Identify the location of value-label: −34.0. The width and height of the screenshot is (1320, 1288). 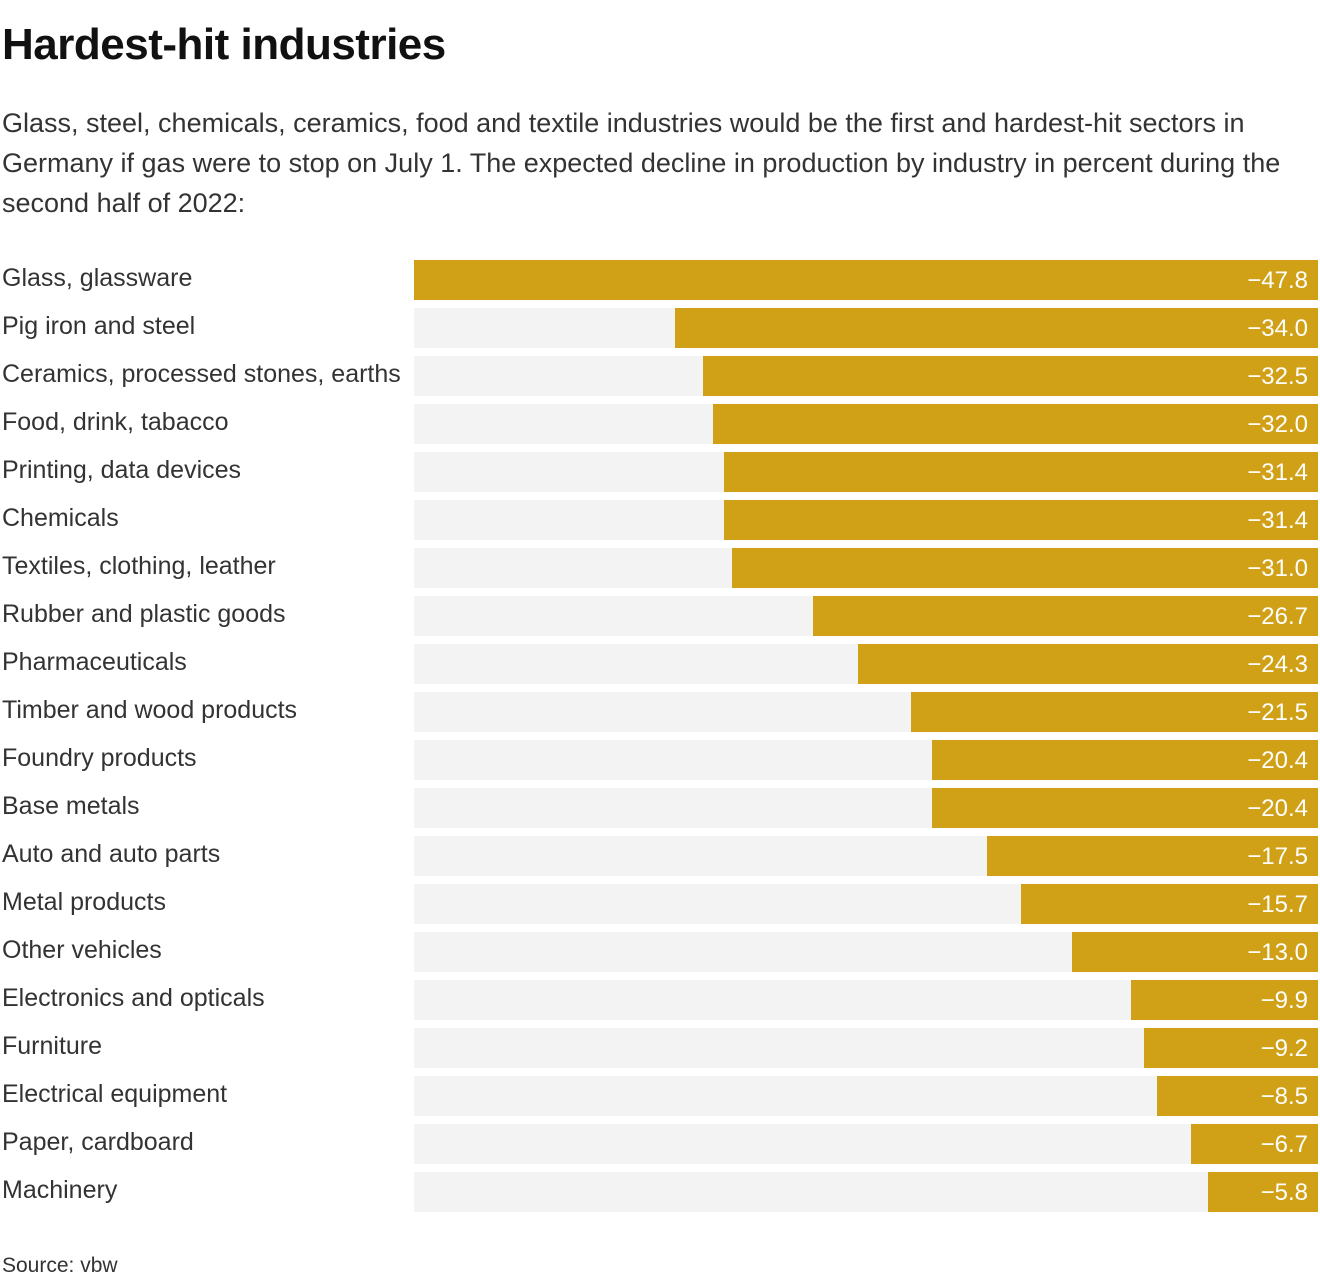
(1277, 328).